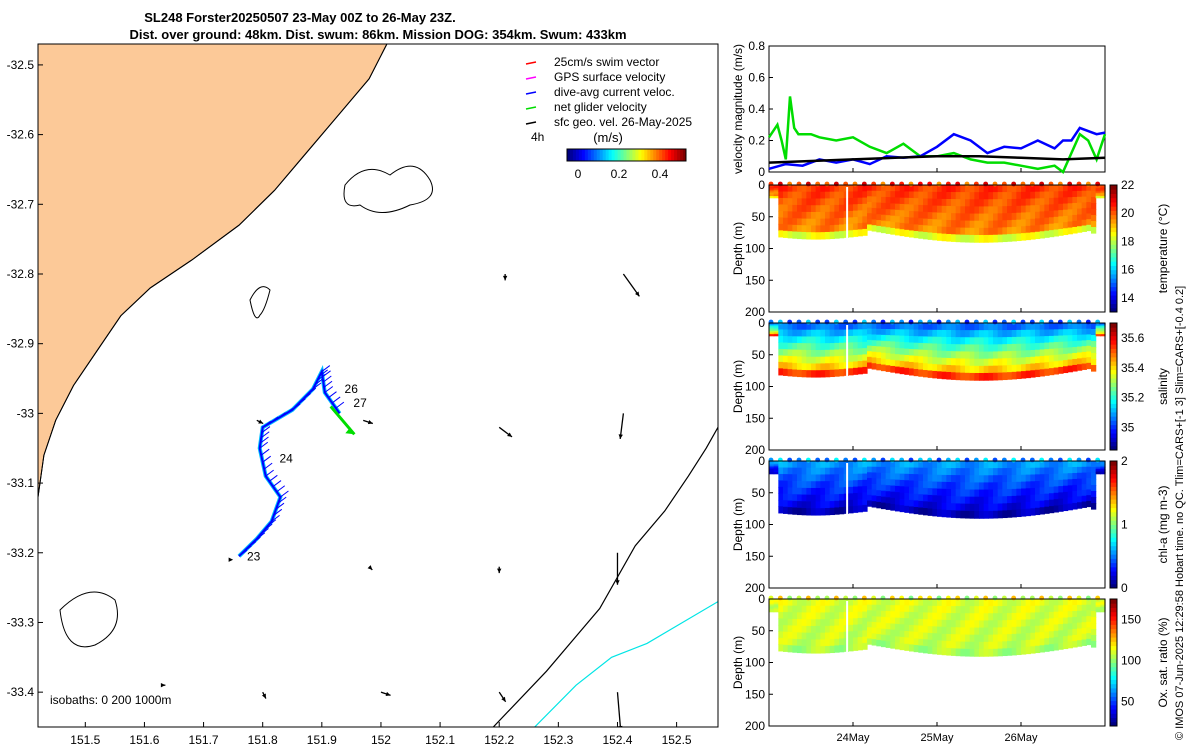 This screenshot has height=750, width=1200. Describe the element at coordinates (1133, 338) in the screenshot. I see `section-colorbar-tick-label: 35.6` at that location.